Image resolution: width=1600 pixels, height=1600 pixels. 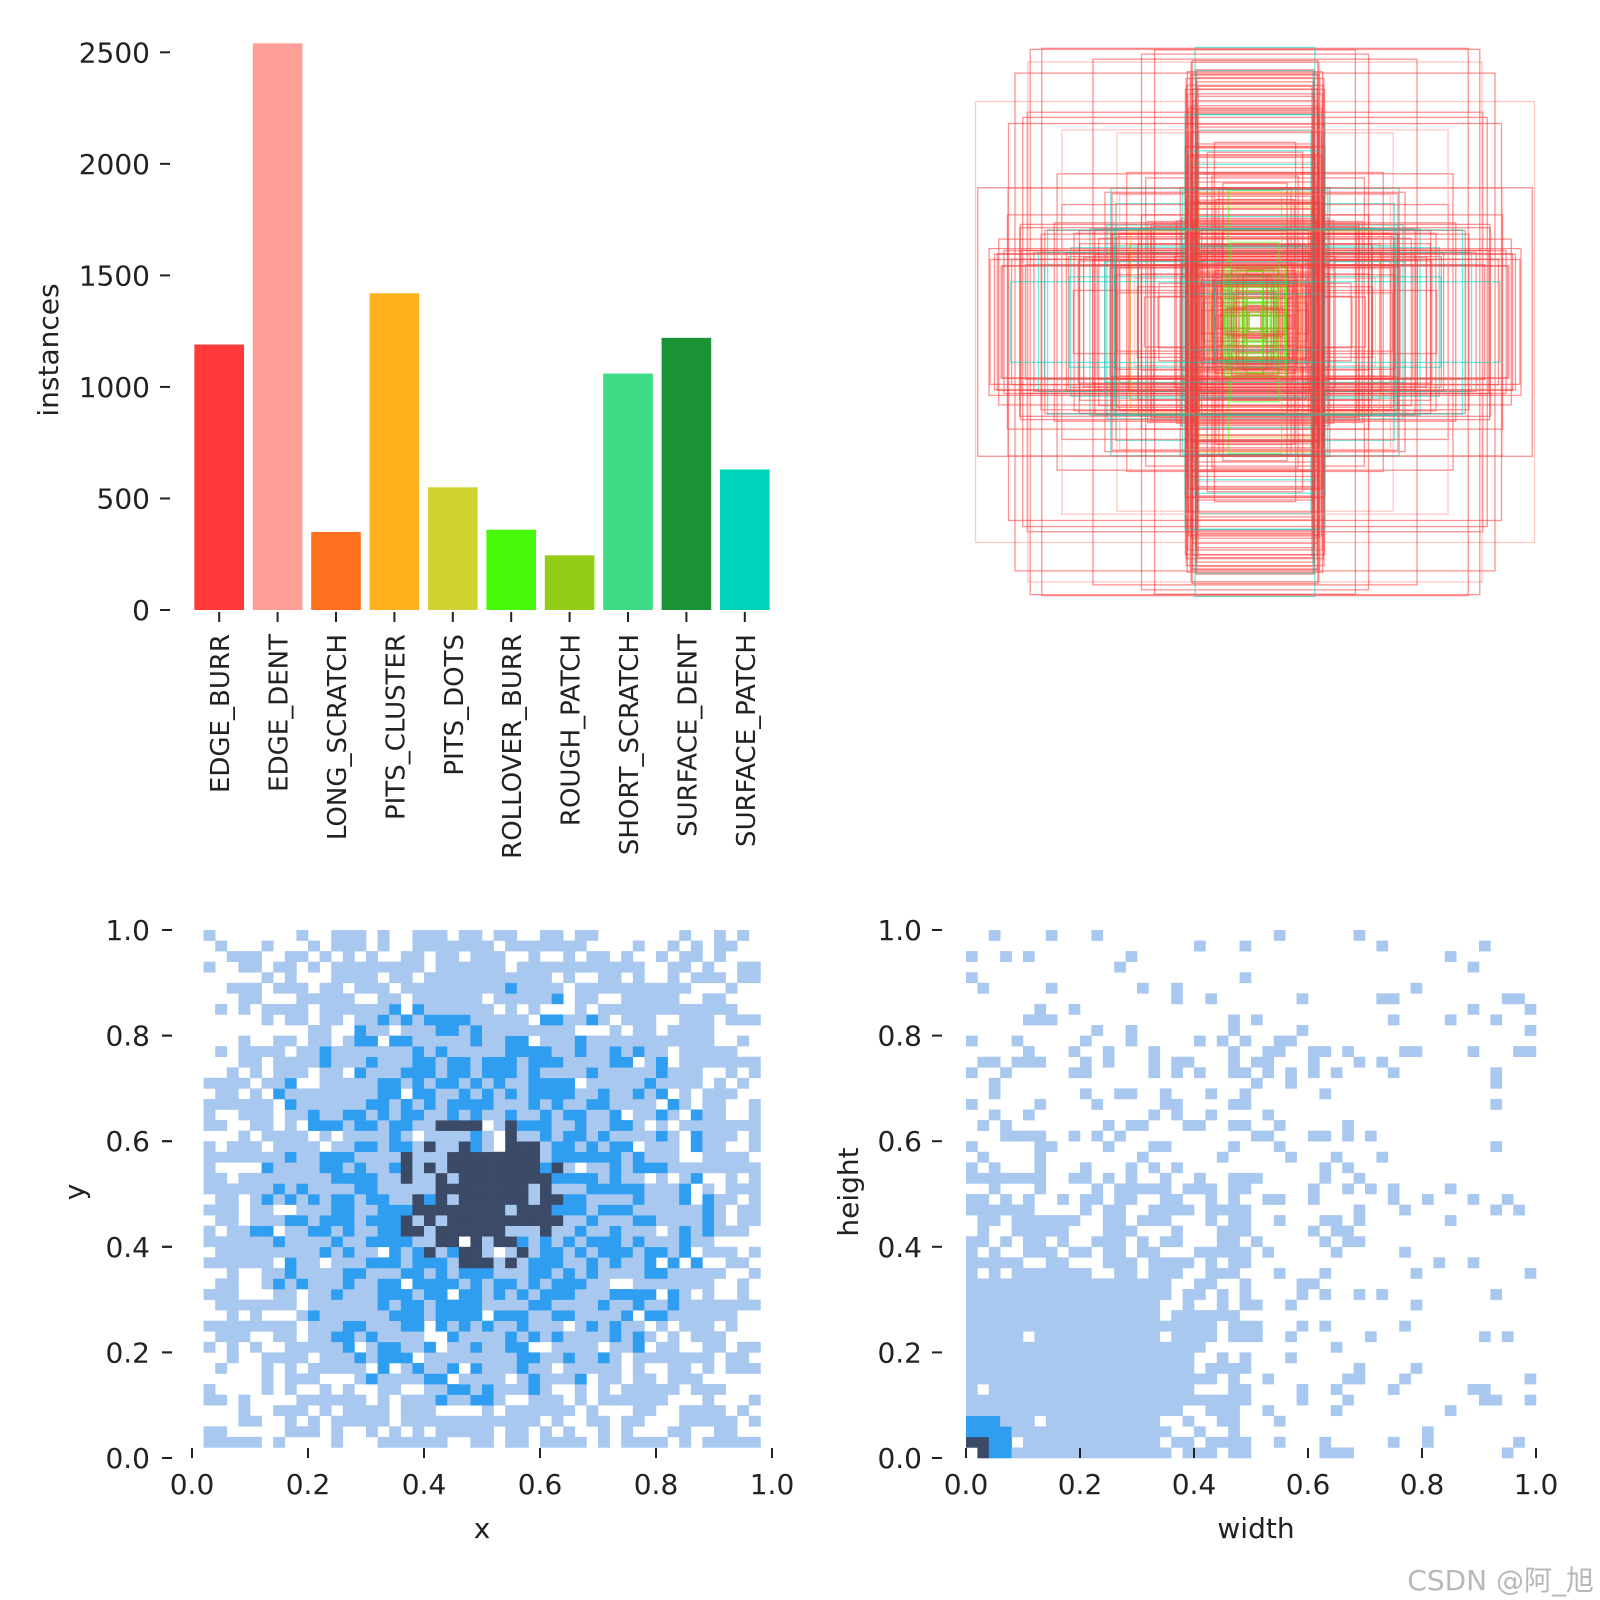 What do you see at coordinates (1255, 322) in the screenshot?
I see `bbox-outline` at bounding box center [1255, 322].